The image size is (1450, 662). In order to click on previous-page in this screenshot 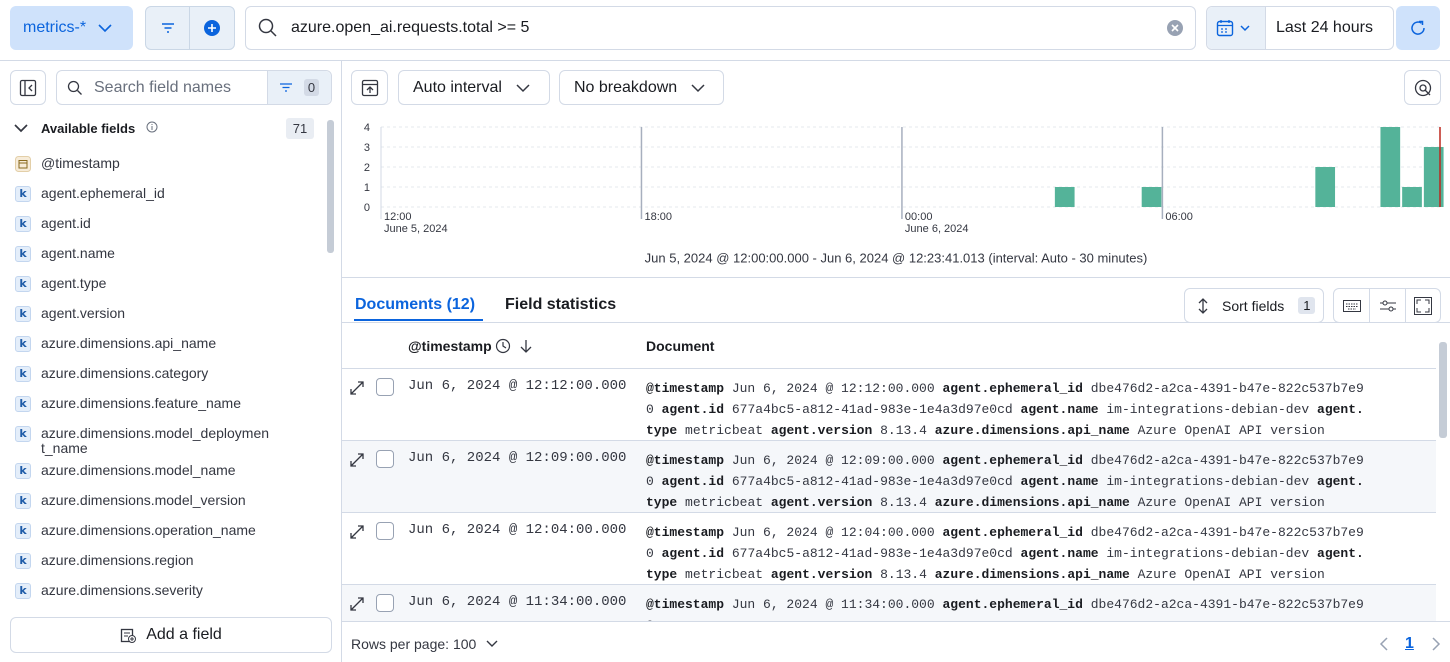, I will do `click(1384, 644)`.